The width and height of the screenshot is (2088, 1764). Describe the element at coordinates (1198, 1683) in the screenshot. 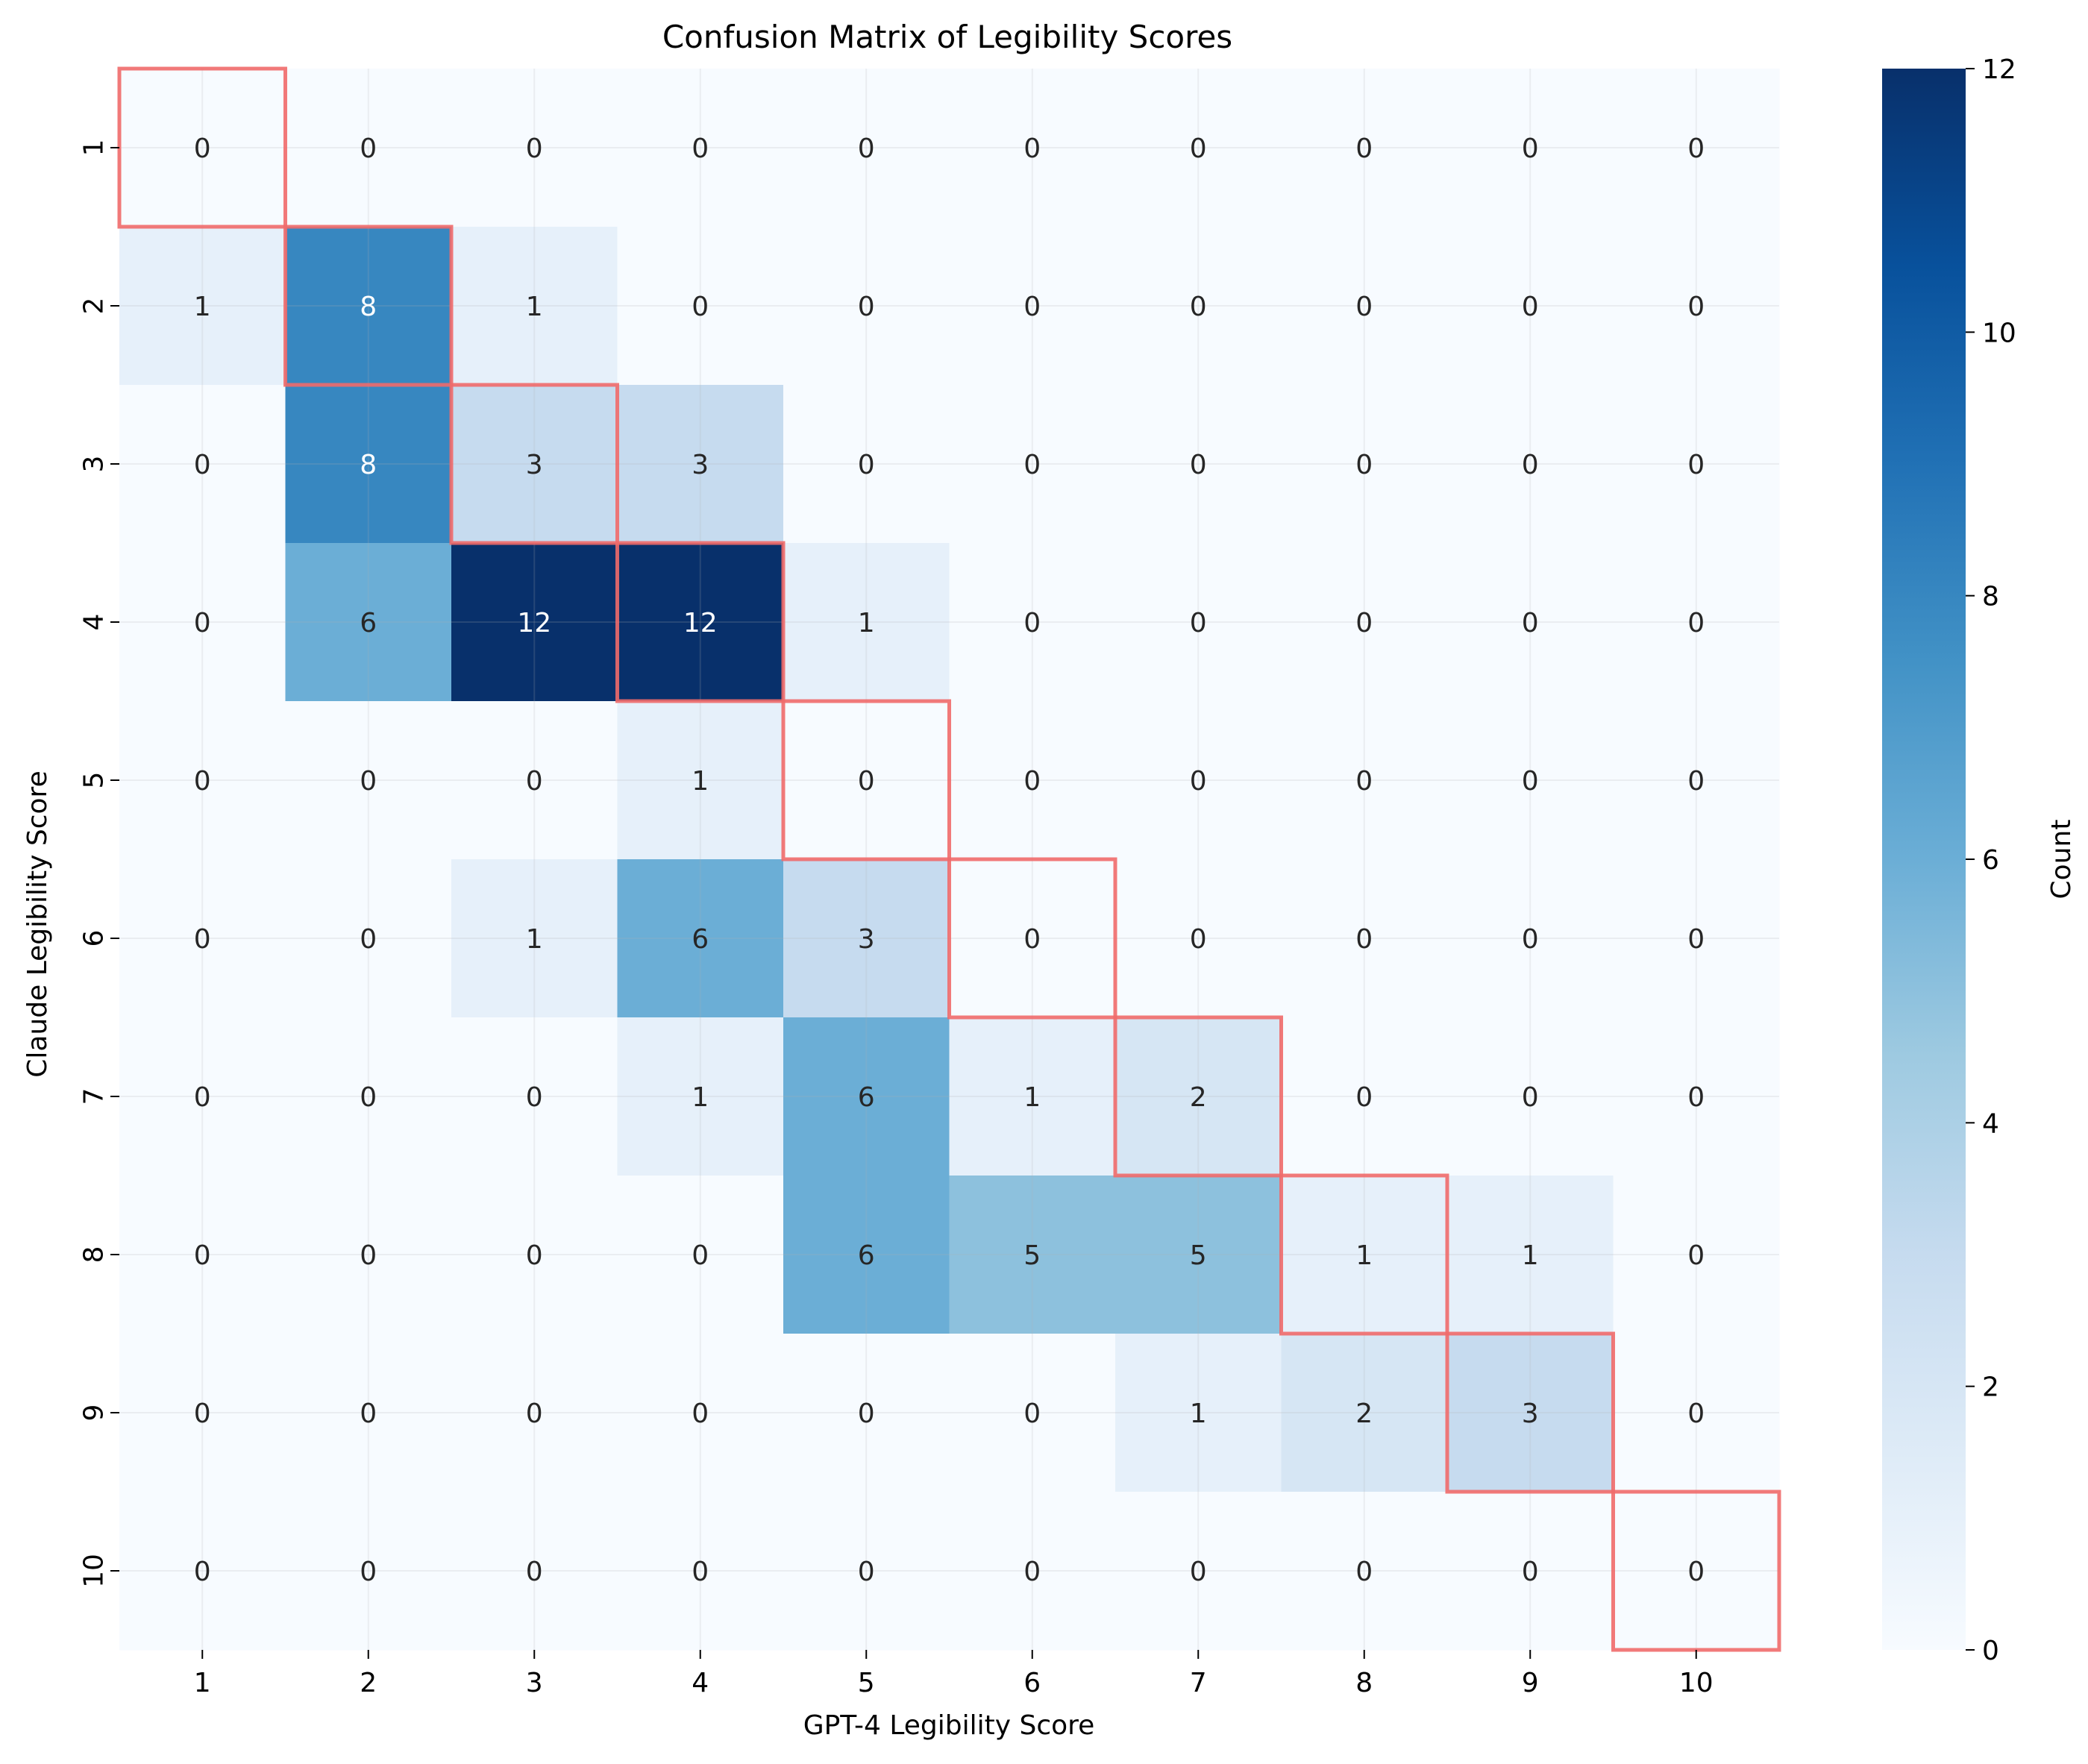

I see `x-tick-label: 7` at that location.